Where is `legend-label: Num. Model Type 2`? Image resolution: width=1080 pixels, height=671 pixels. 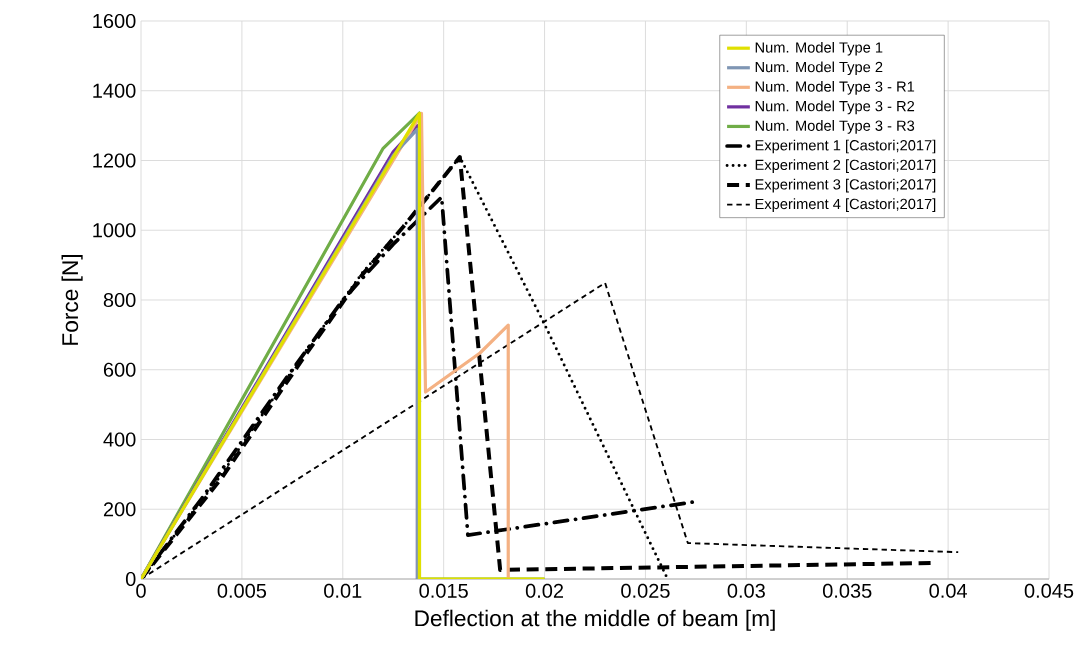
legend-label: Num. Model Type 2 is located at coordinates (819, 68).